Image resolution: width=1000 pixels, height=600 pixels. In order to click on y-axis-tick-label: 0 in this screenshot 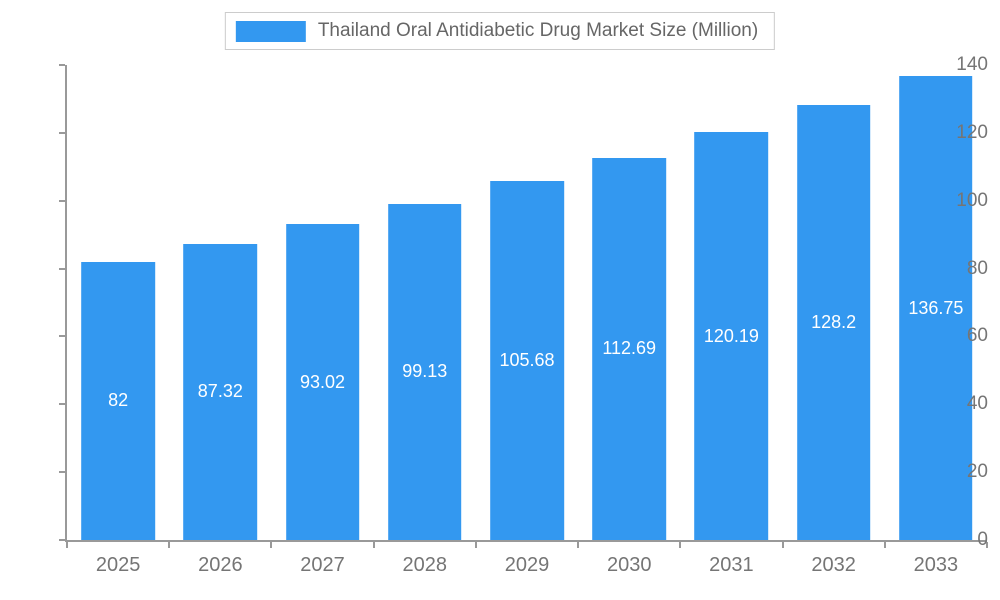, I will do `click(982, 539)`.